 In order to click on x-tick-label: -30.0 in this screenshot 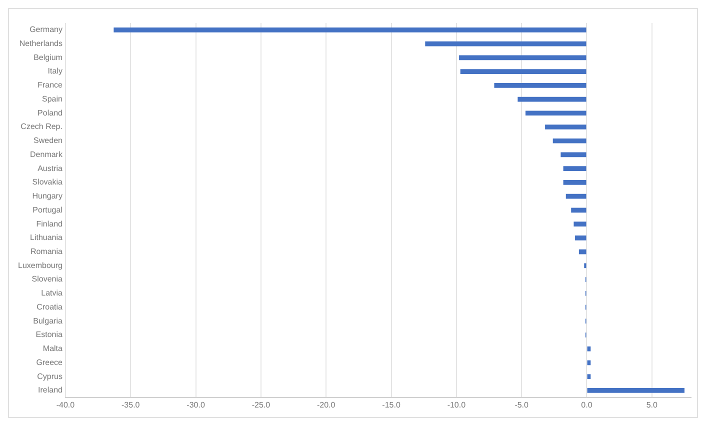, I will do `click(196, 405)`.